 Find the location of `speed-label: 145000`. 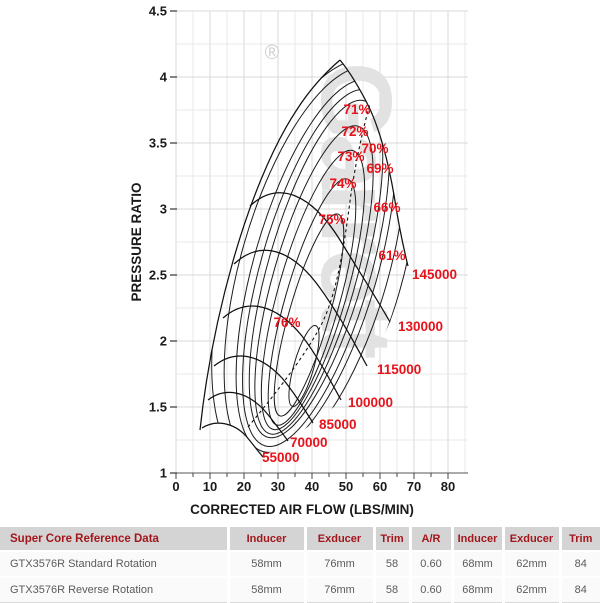

speed-label: 145000 is located at coordinates (434, 274).